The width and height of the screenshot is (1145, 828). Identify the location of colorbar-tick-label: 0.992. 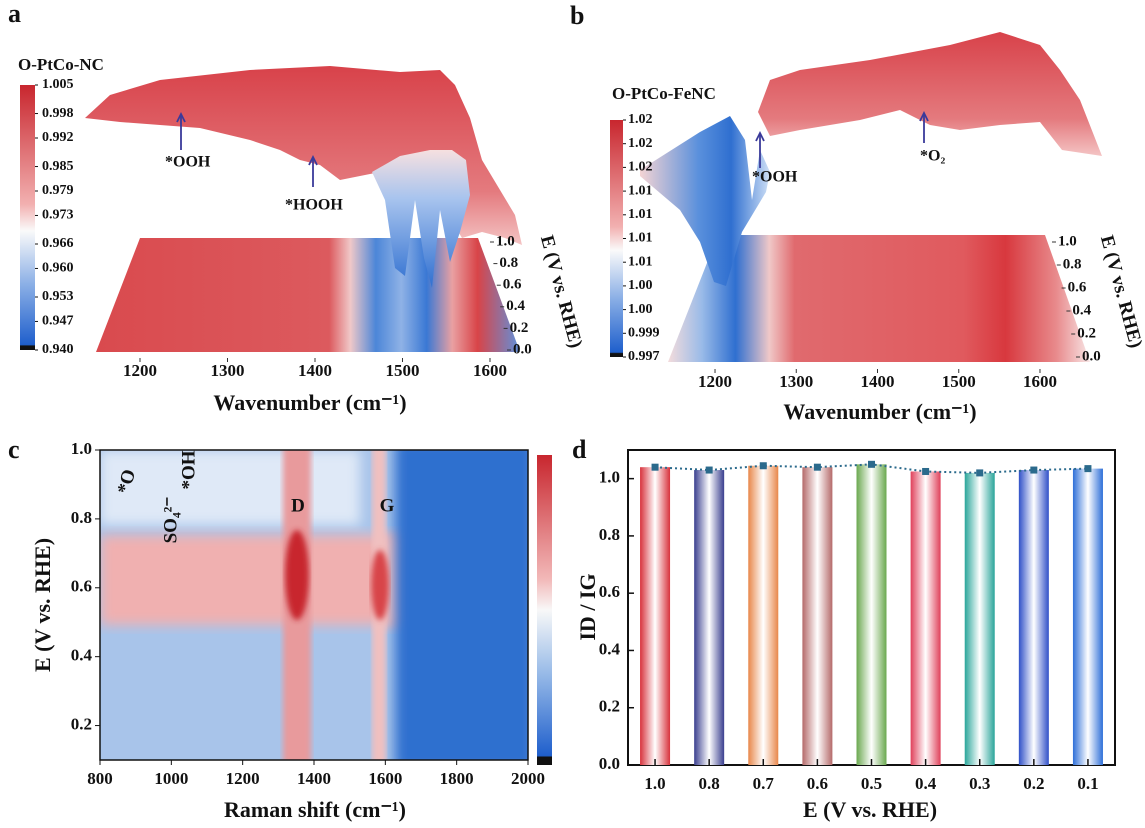
(58, 137).